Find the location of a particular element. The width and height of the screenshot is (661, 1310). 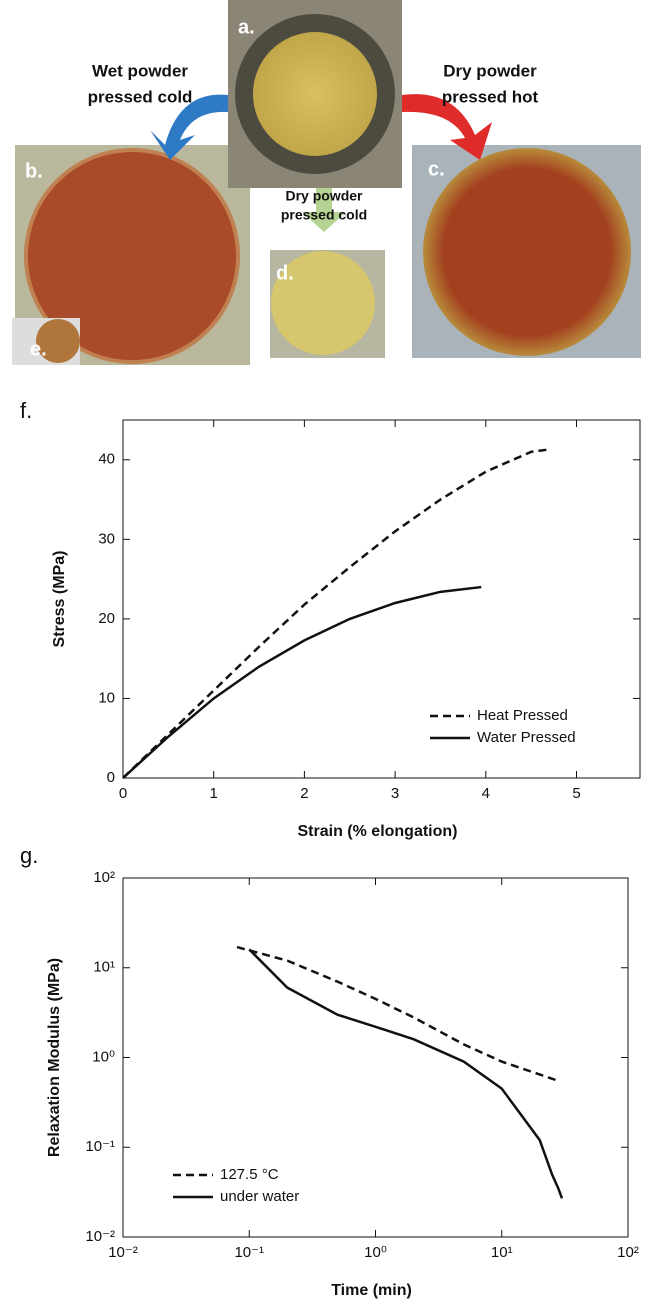

y-tick-label: 30 is located at coordinates (106, 538).